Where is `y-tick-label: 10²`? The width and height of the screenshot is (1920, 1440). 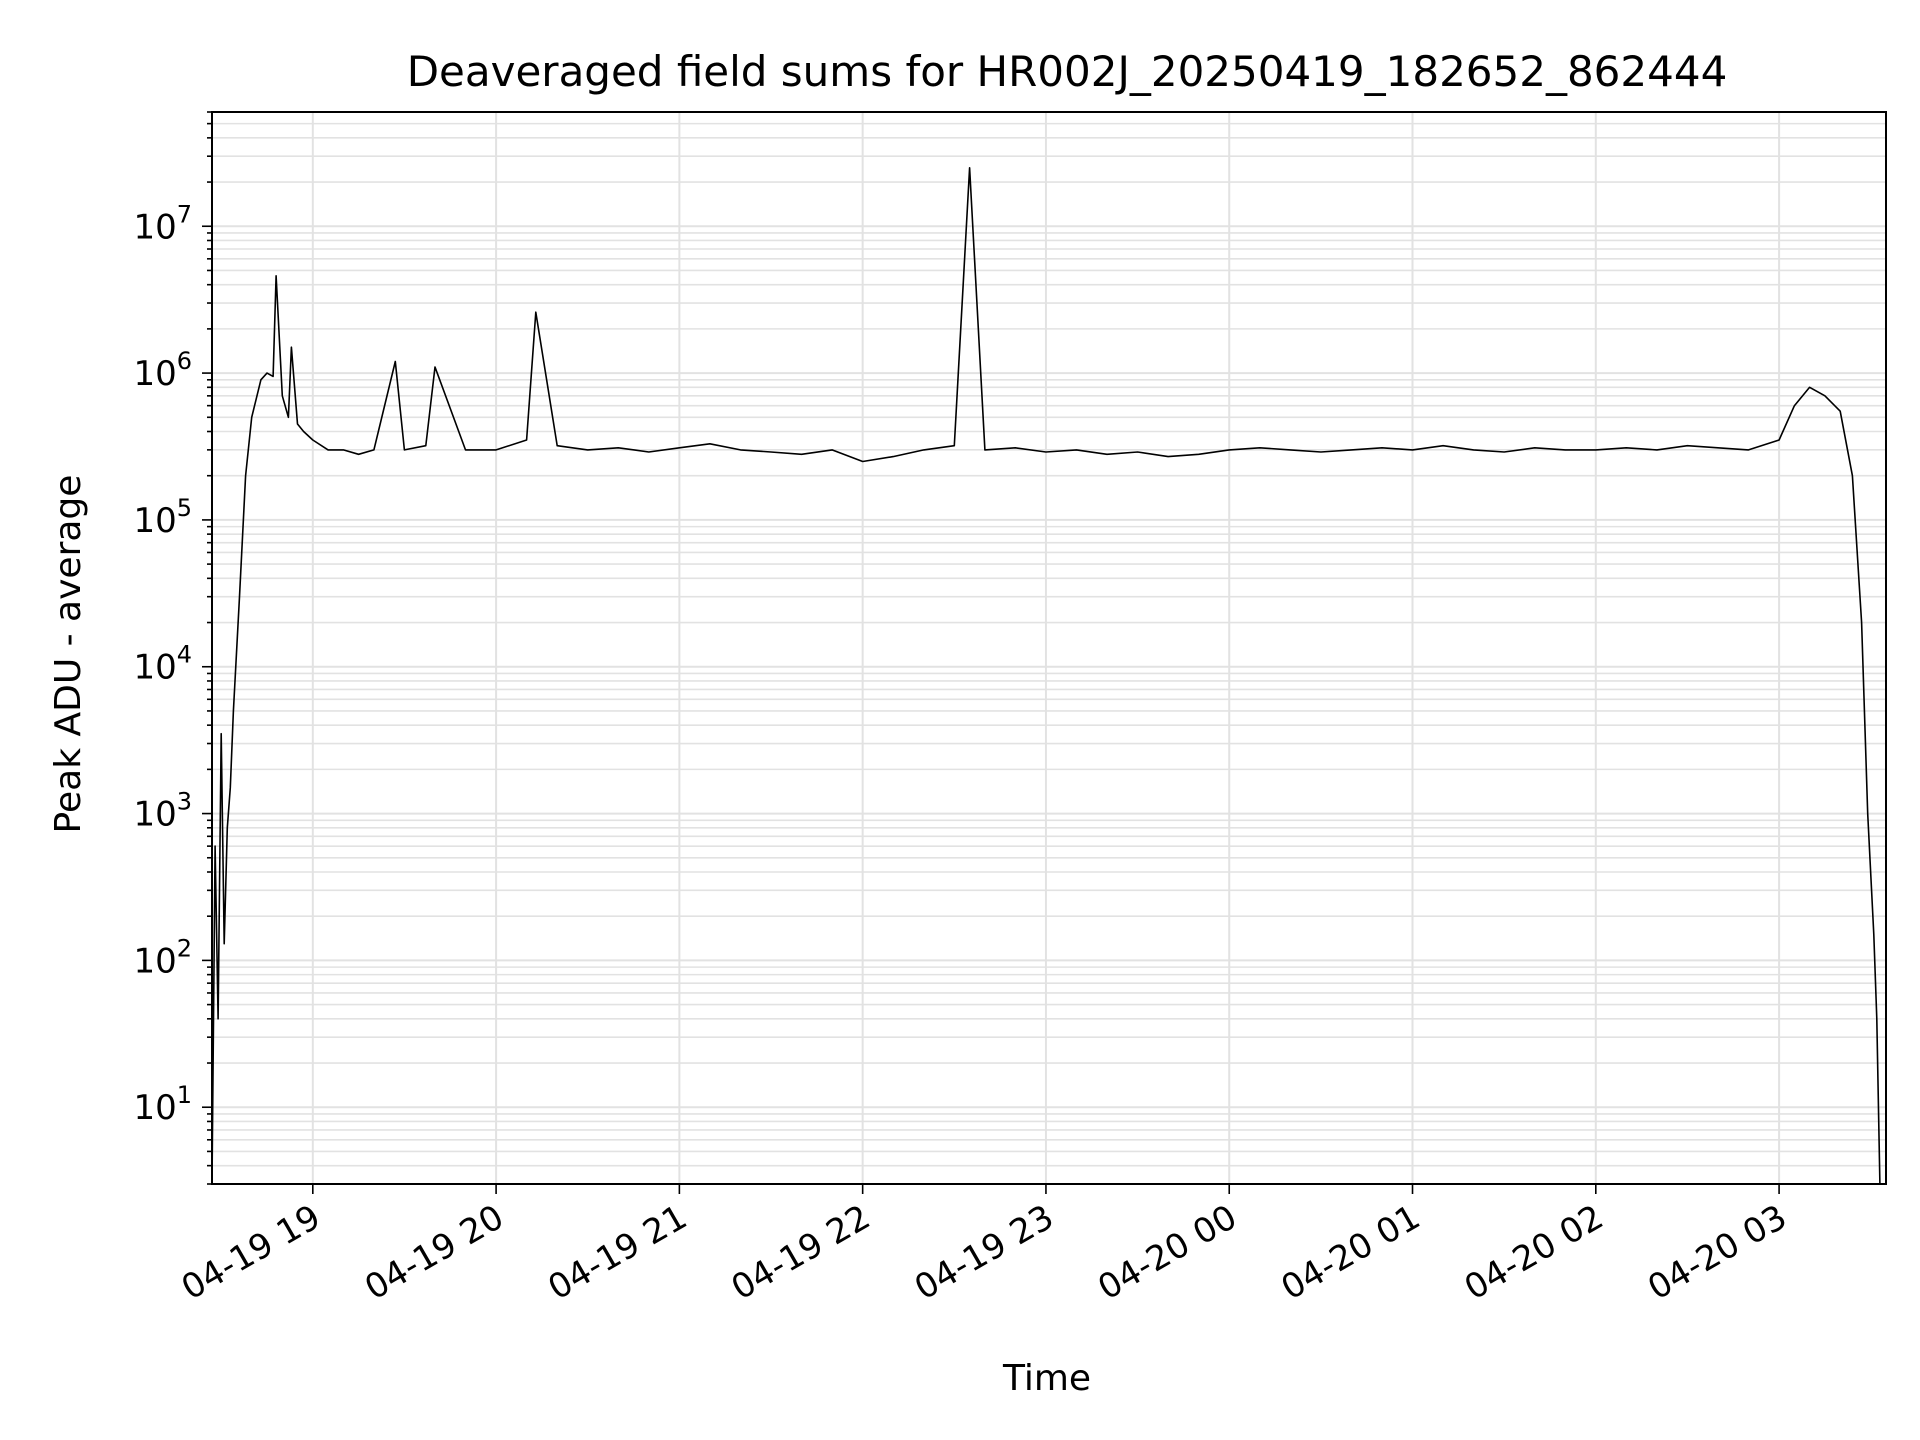 y-tick-label: 10² is located at coordinates (162, 957).